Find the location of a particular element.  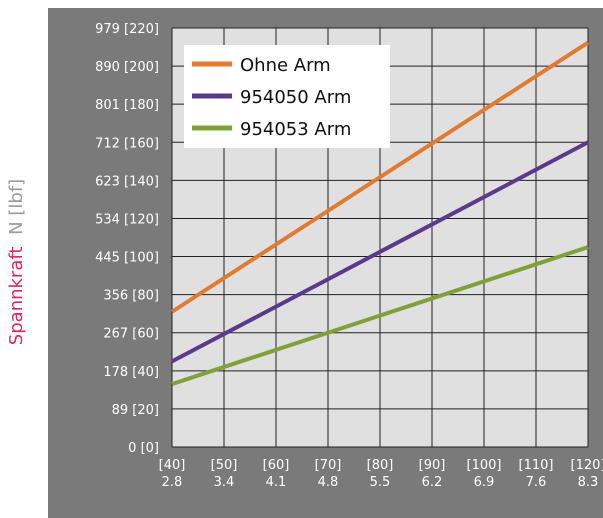

x-tick-label-top-6: [100] is located at coordinates (484, 465).